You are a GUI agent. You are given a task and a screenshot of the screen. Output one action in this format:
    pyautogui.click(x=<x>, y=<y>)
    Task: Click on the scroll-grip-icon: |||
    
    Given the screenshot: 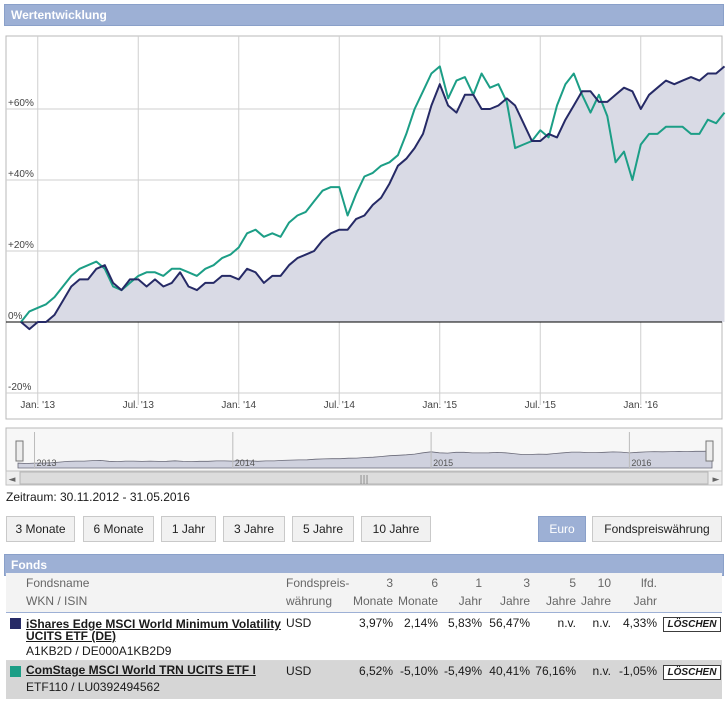 What is the action you would take?
    pyautogui.click(x=363, y=480)
    